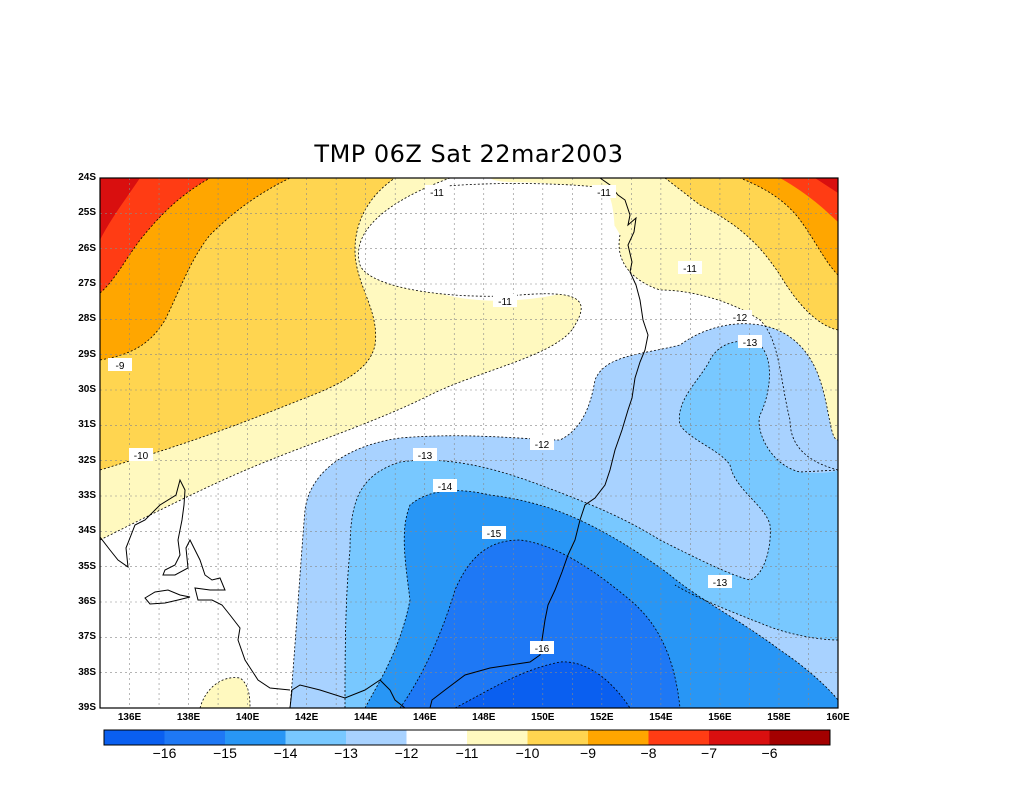  What do you see at coordinates (285, 753) in the screenshot?
I see `colorbar-tick-label: −14` at bounding box center [285, 753].